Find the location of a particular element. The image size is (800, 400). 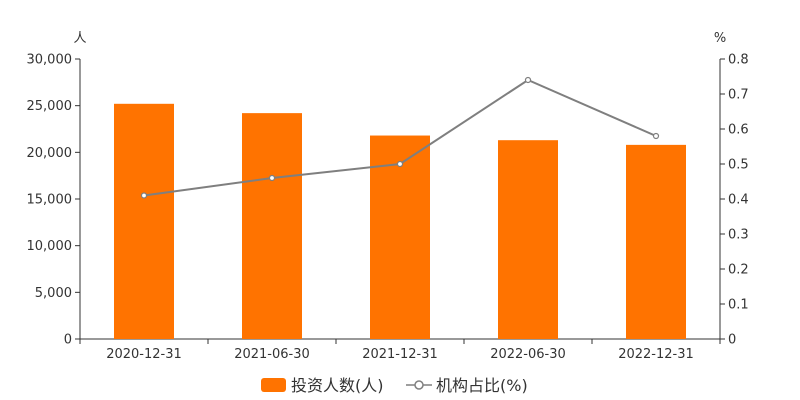

y-axis-right-tick-label: 0.2 is located at coordinates (738, 270).